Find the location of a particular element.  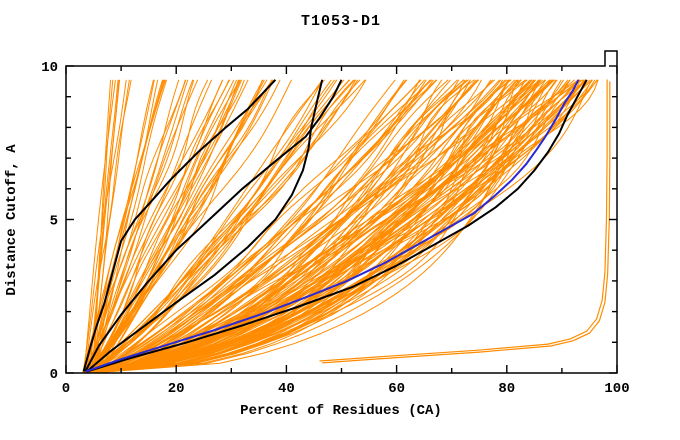

y-axis-label: Distance Cutoff, A is located at coordinates (12, 220).